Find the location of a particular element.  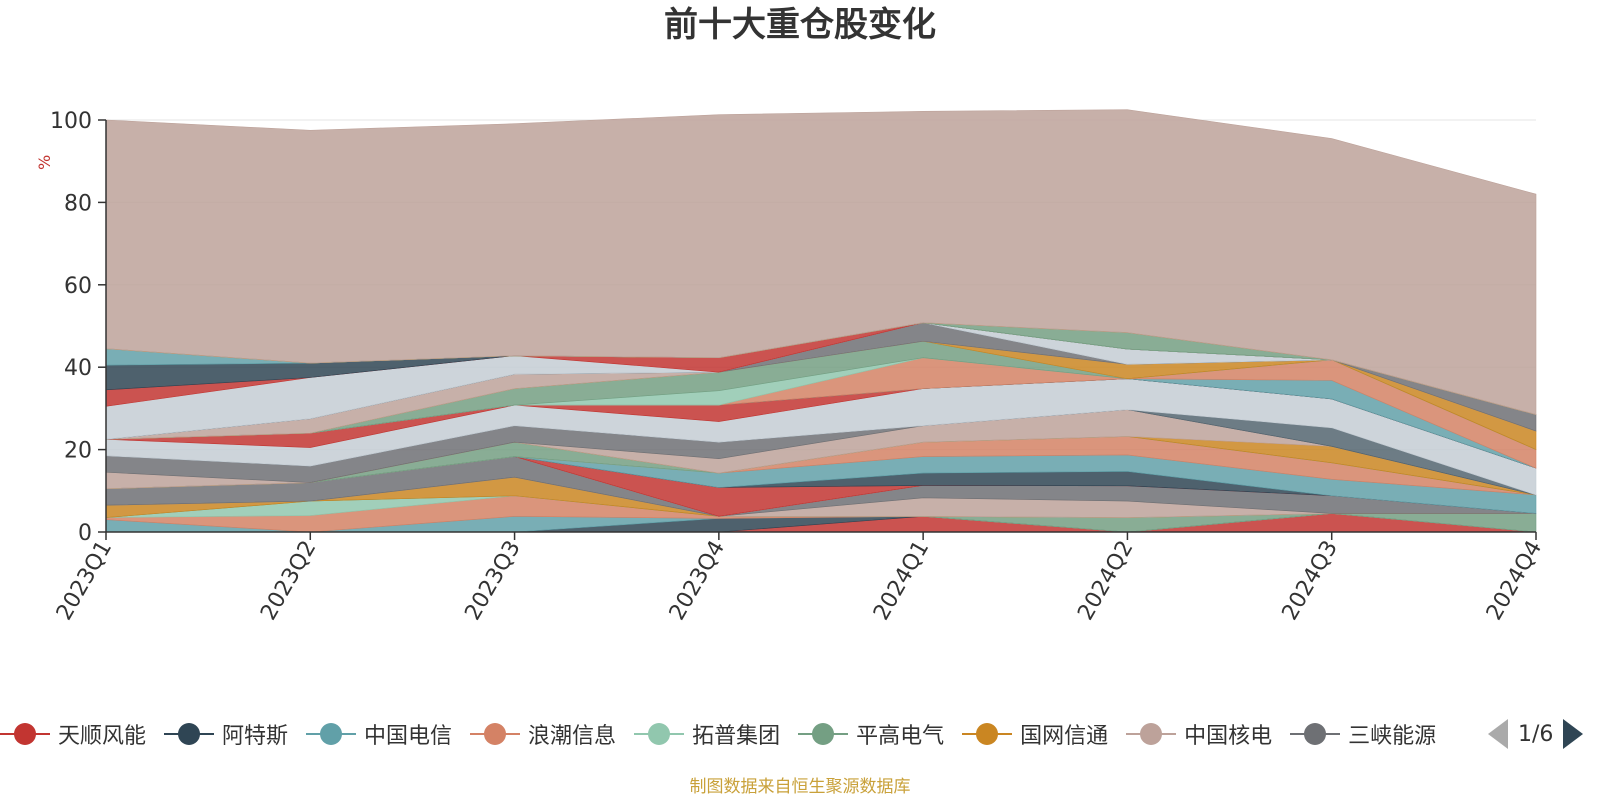

y-tick-label: 80 is located at coordinates (78, 203).